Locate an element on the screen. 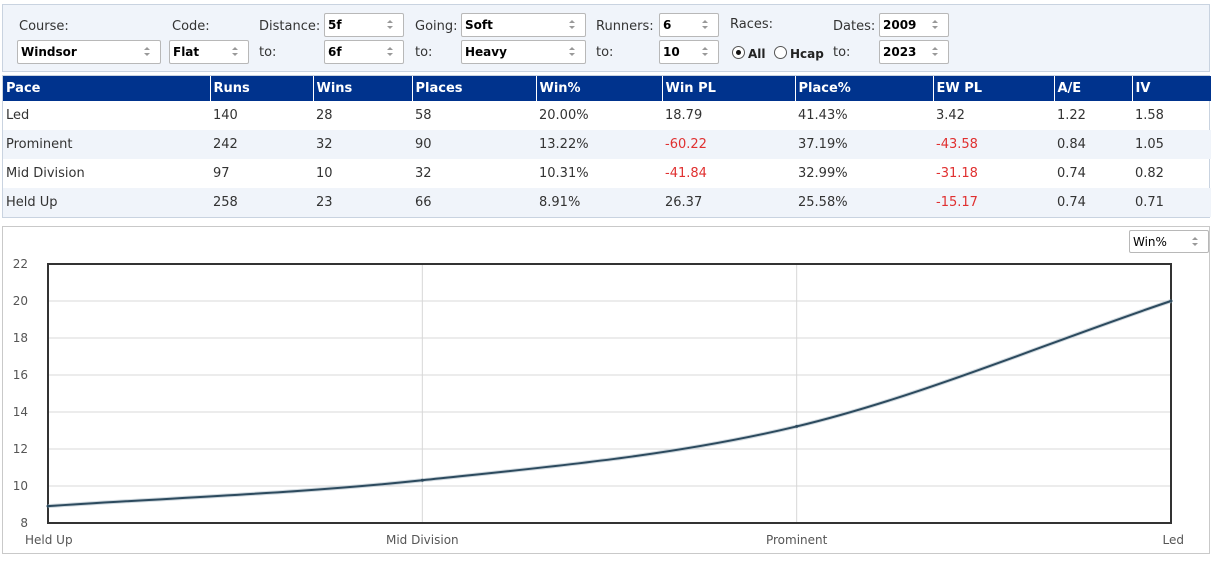 This screenshot has height=562, width=1216. dates-from-value: 2009 is located at coordinates (900, 25).